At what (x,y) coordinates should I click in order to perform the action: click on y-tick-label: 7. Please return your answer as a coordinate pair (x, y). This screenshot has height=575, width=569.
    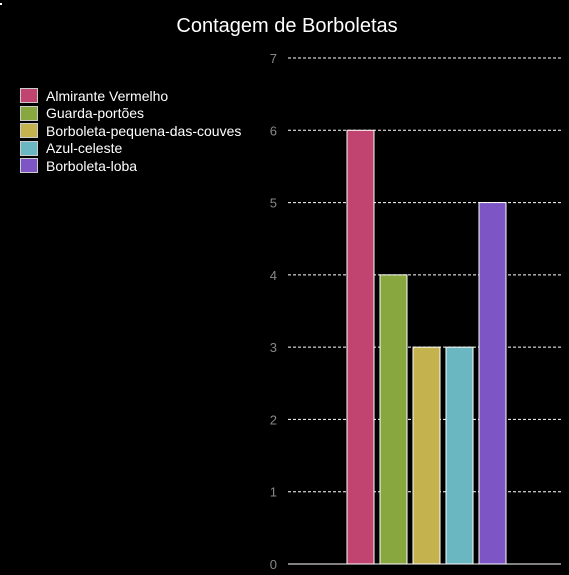
    Looking at the image, I should click on (273, 58).